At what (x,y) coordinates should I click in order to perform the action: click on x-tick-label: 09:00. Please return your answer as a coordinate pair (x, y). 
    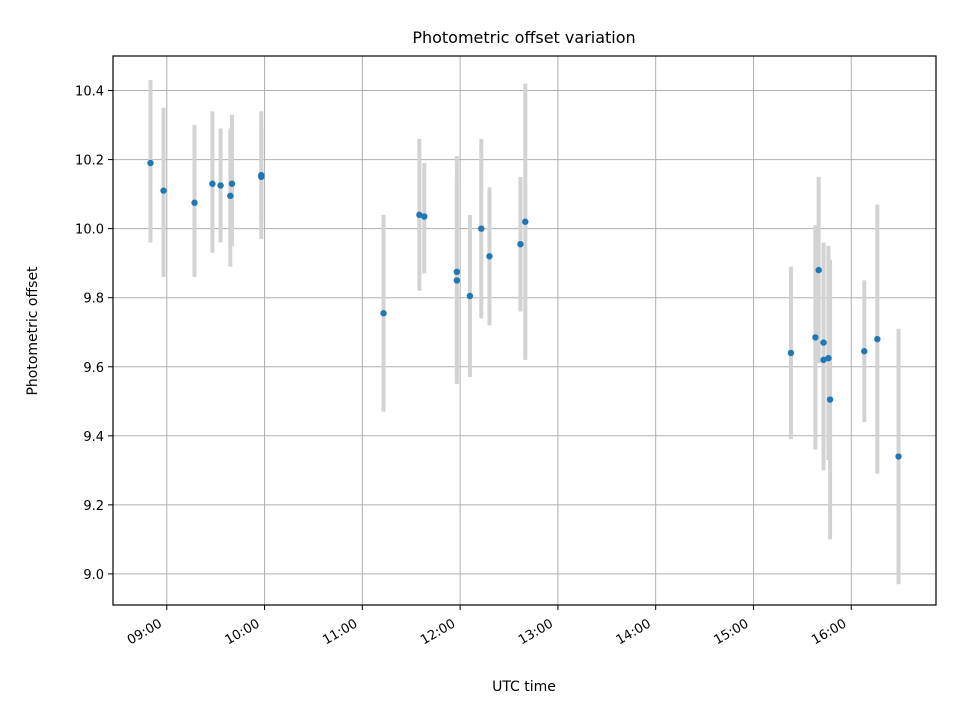
    Looking at the image, I should click on (145, 632).